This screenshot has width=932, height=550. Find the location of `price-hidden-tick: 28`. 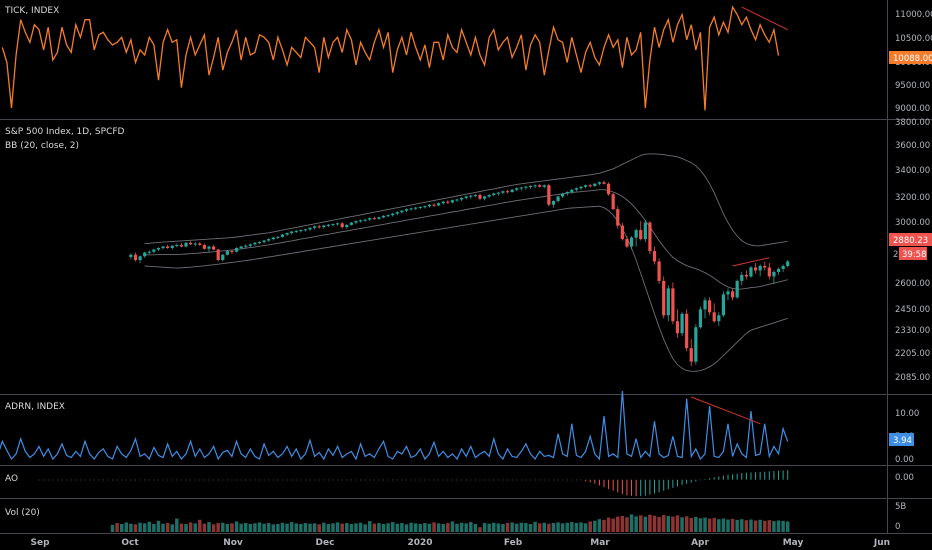

price-hidden-tick: 28 is located at coordinates (898, 255).